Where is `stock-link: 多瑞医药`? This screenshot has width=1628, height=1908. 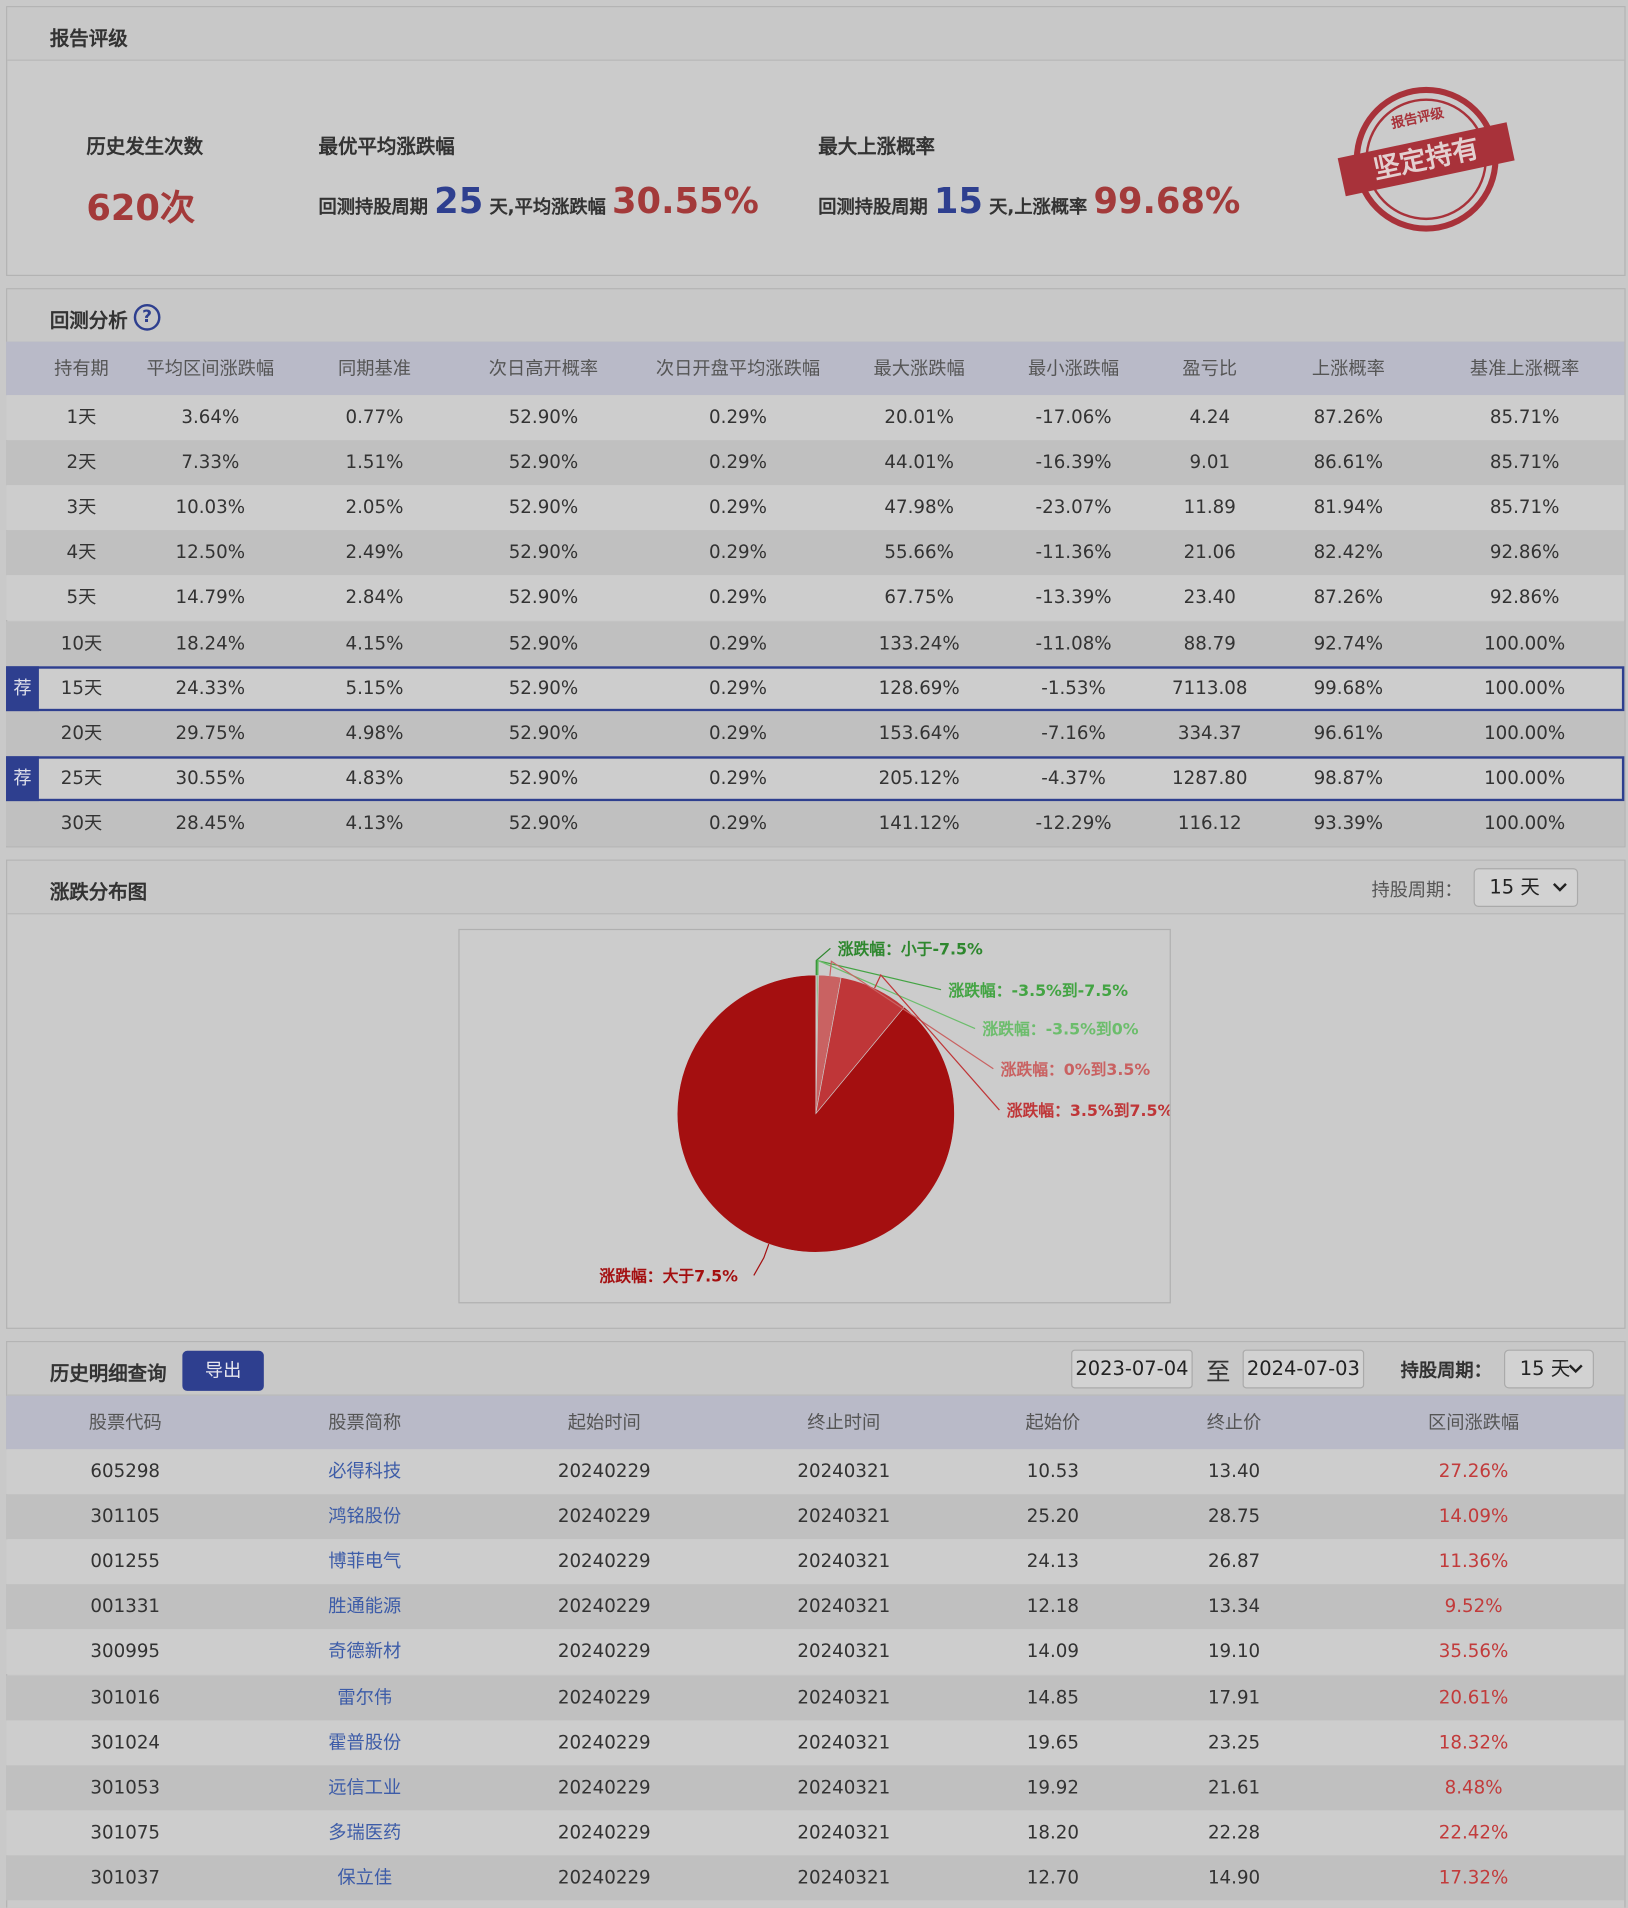 stock-link: 多瑞医药 is located at coordinates (365, 1832).